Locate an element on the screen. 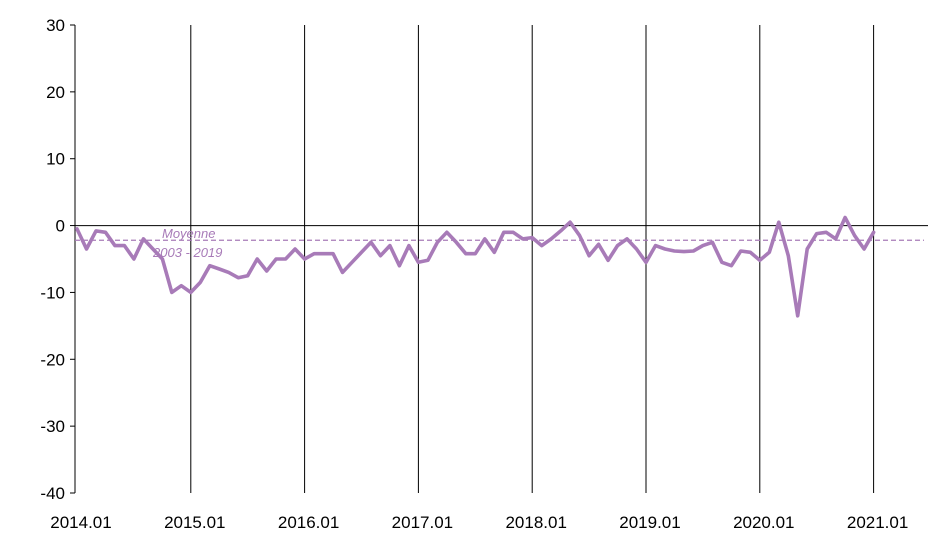 The image size is (944, 559). x-tick-label: 2014.01 is located at coordinates (80, 522).